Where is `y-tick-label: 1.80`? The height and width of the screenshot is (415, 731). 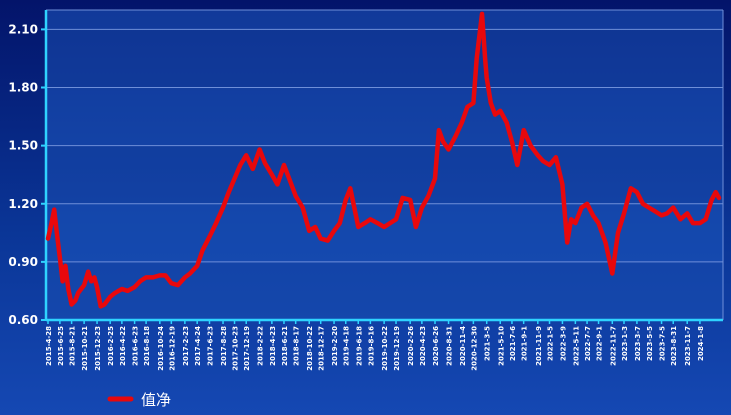 y-tick-label: 1.80 is located at coordinates (23, 88).